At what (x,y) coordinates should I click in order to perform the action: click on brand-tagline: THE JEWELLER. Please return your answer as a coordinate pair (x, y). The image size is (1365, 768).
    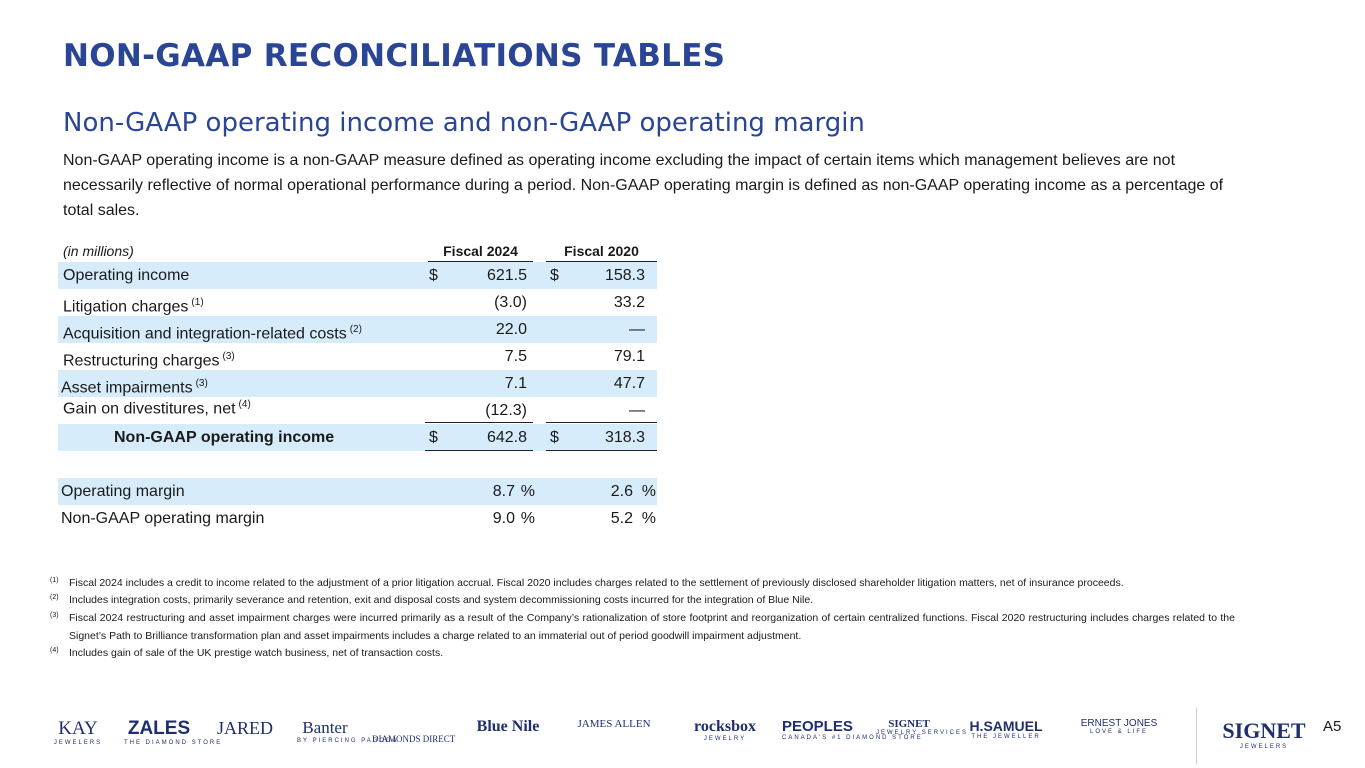
    Looking at the image, I should click on (1006, 737).